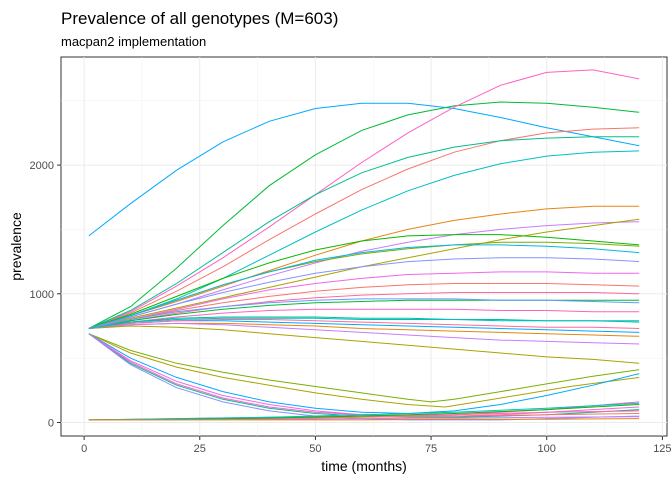 This screenshot has width=672, height=480. What do you see at coordinates (133, 41) in the screenshot?
I see `chart-subtitle: macpan2 implementation` at bounding box center [133, 41].